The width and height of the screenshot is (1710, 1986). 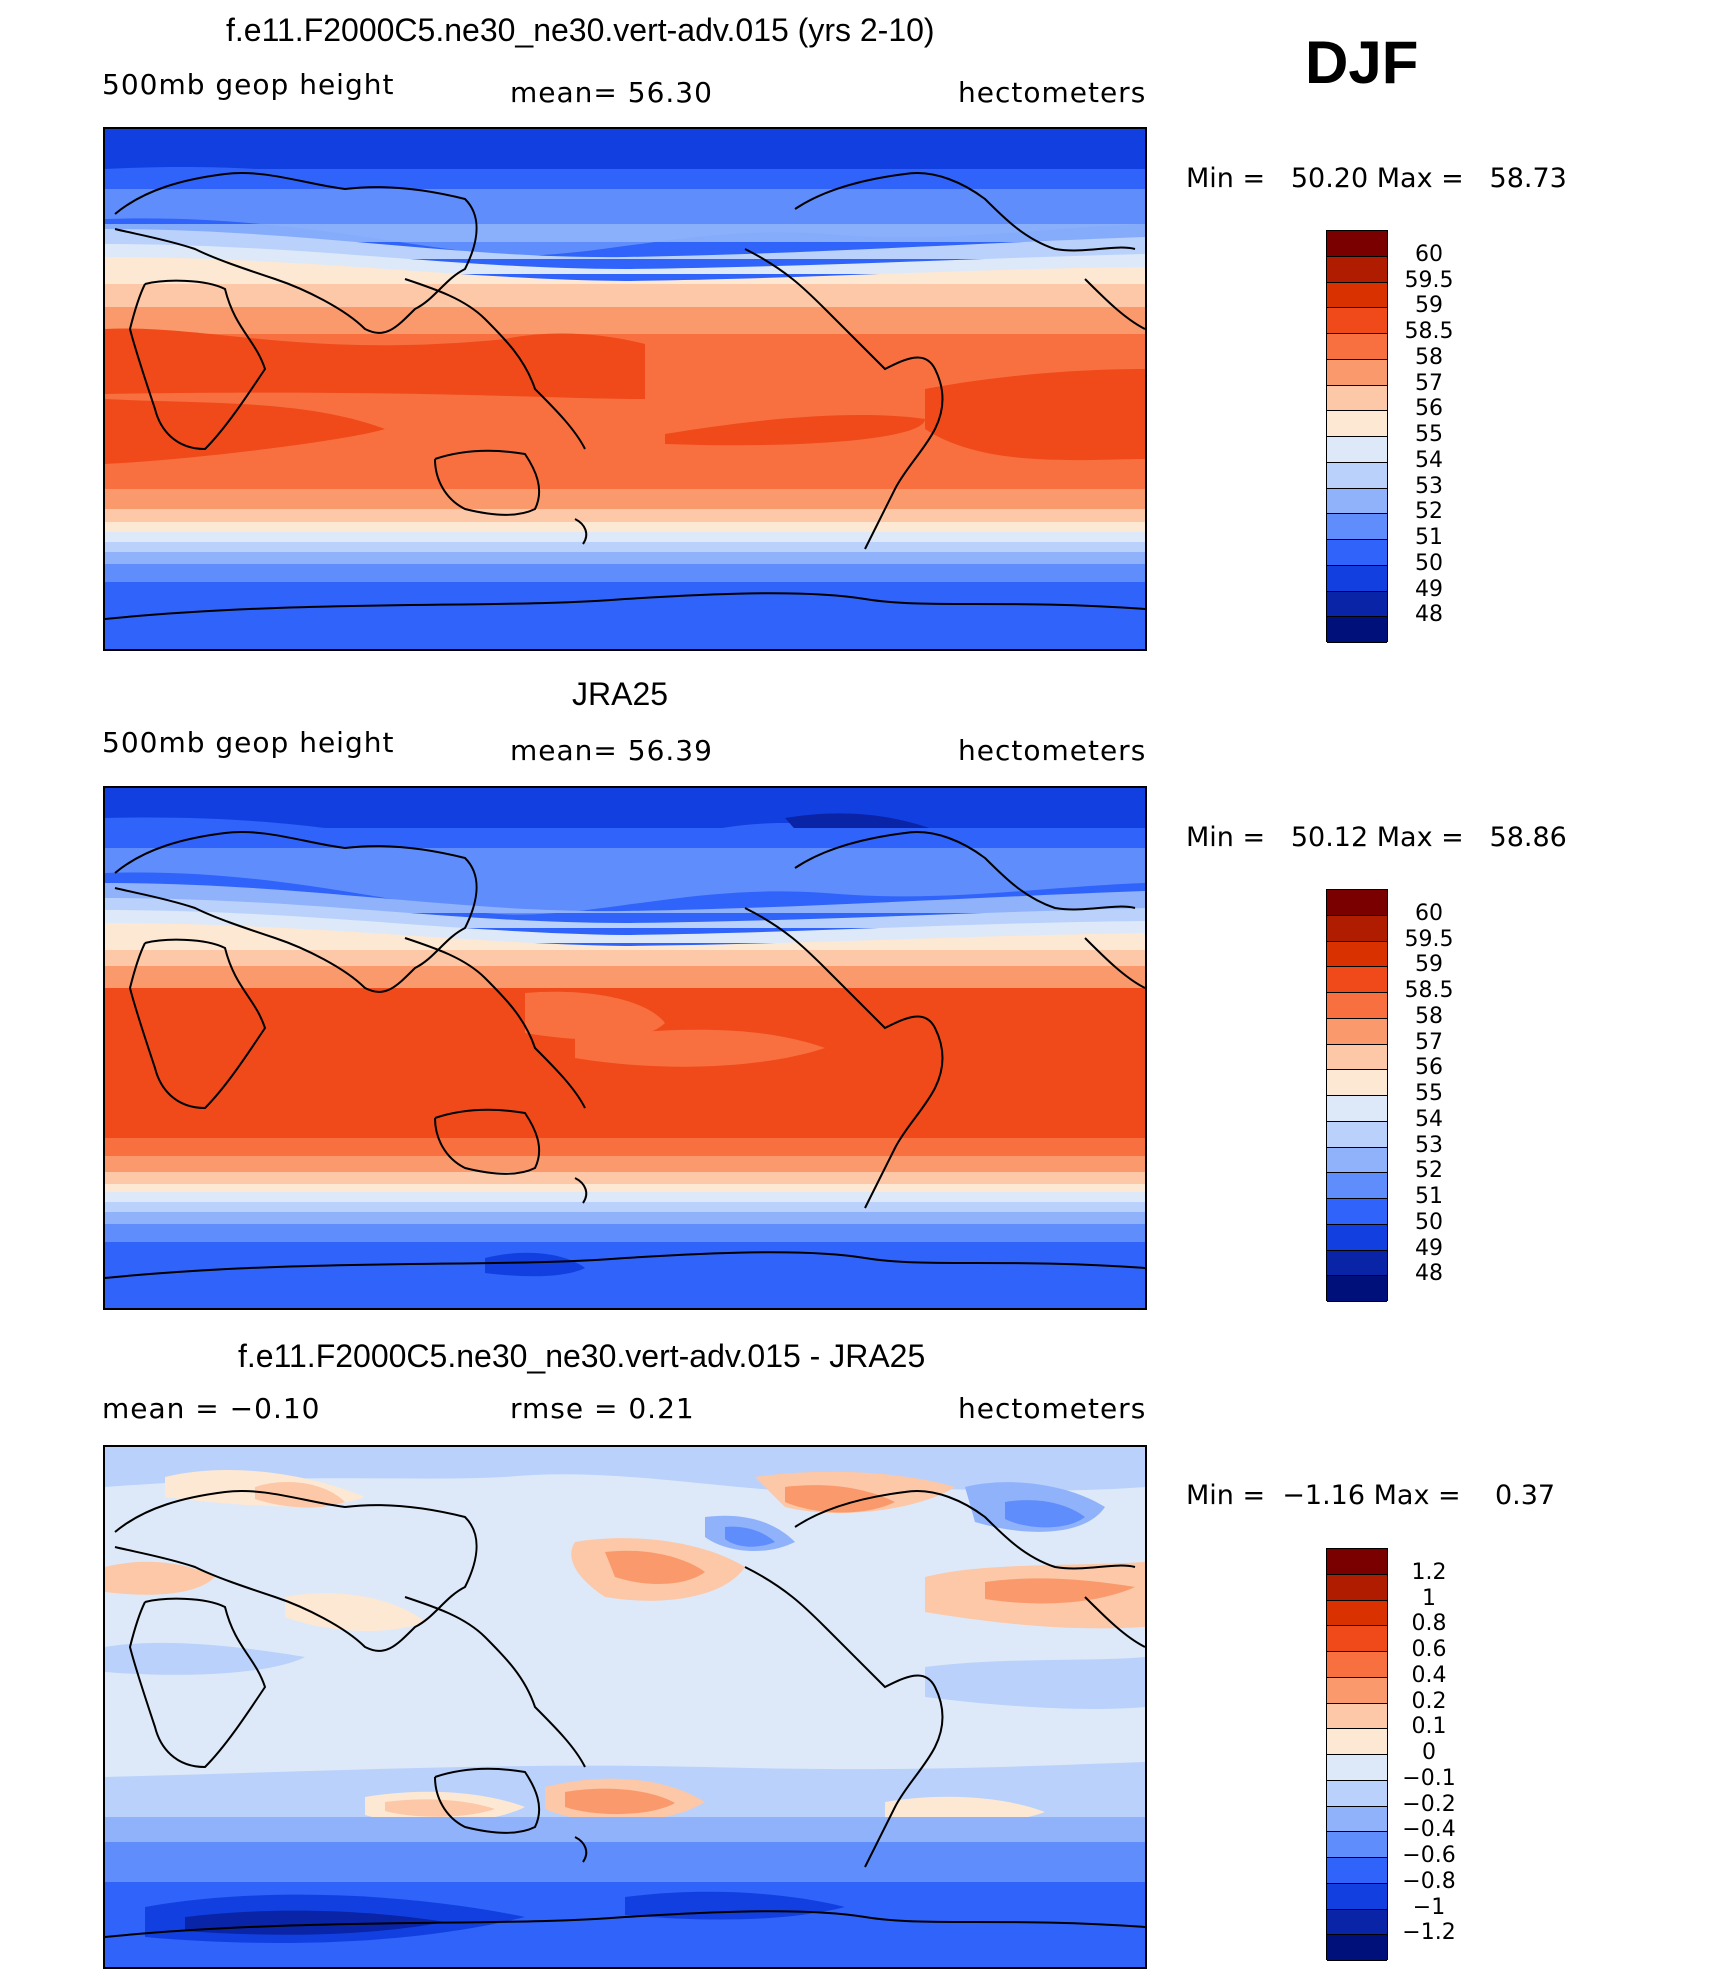 I want to click on panel-2-colorbar-labels: 60 59.5 59 58.5 58 57 56 55 54 53 52 51 50 49 48, so click(x=1429, y=1095).